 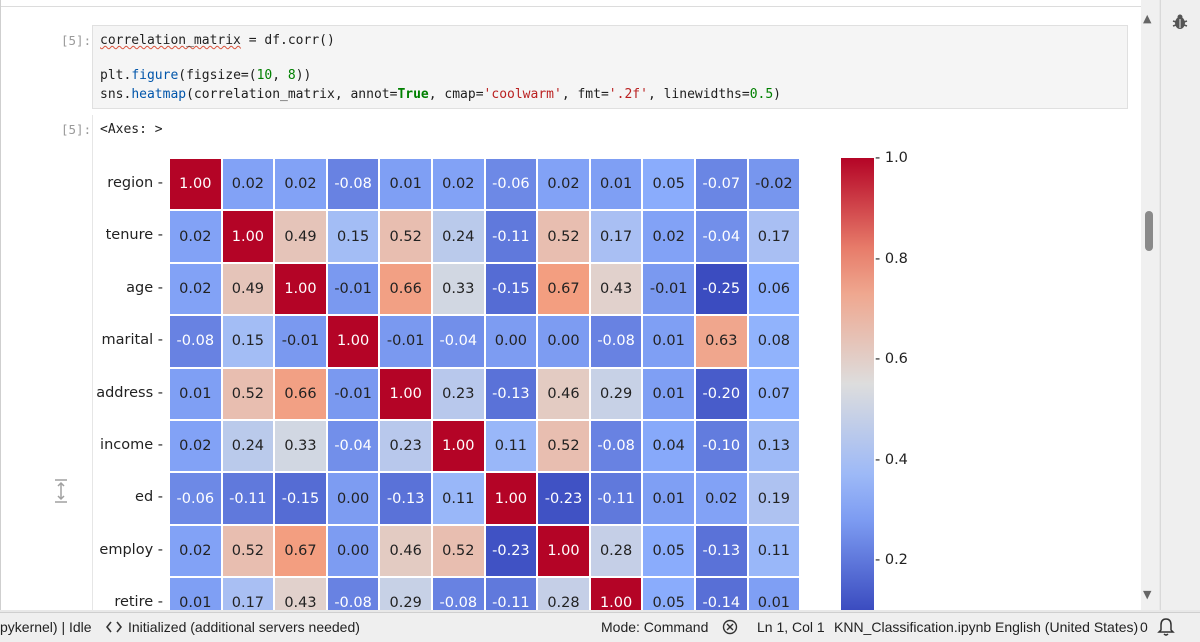 What do you see at coordinates (774, 446) in the screenshot?
I see `heatmap-cell: 0.13` at bounding box center [774, 446].